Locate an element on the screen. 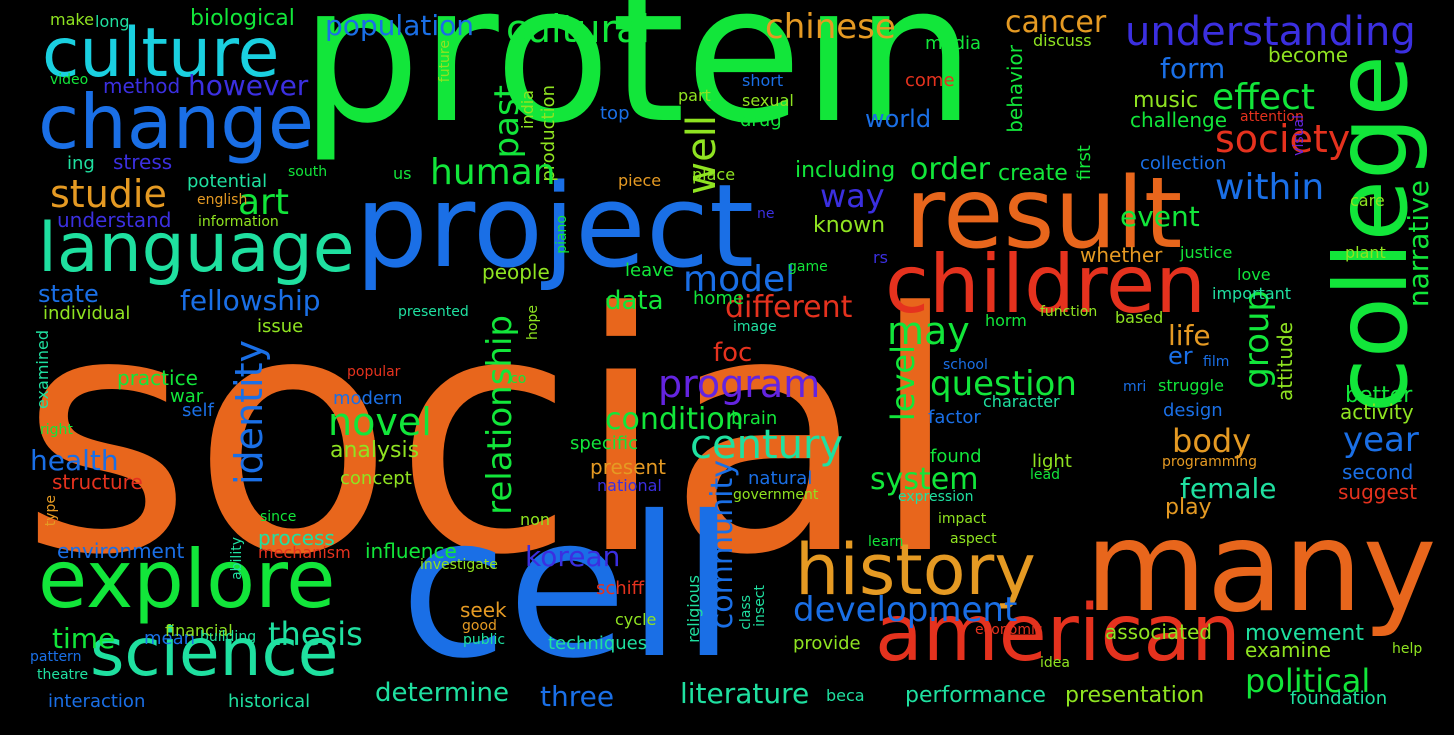 The image size is (1454, 735). word-movement: movement is located at coordinates (1304, 633).